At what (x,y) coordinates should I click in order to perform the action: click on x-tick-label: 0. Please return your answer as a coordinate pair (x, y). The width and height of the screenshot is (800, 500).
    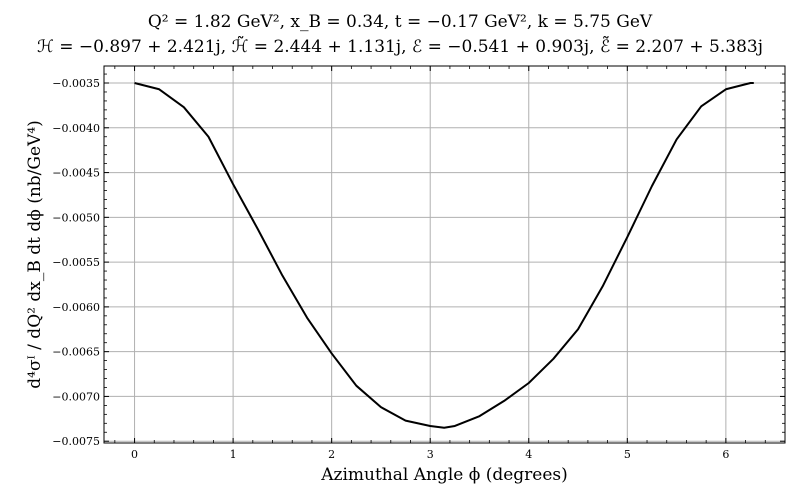
    Looking at the image, I should click on (134, 454).